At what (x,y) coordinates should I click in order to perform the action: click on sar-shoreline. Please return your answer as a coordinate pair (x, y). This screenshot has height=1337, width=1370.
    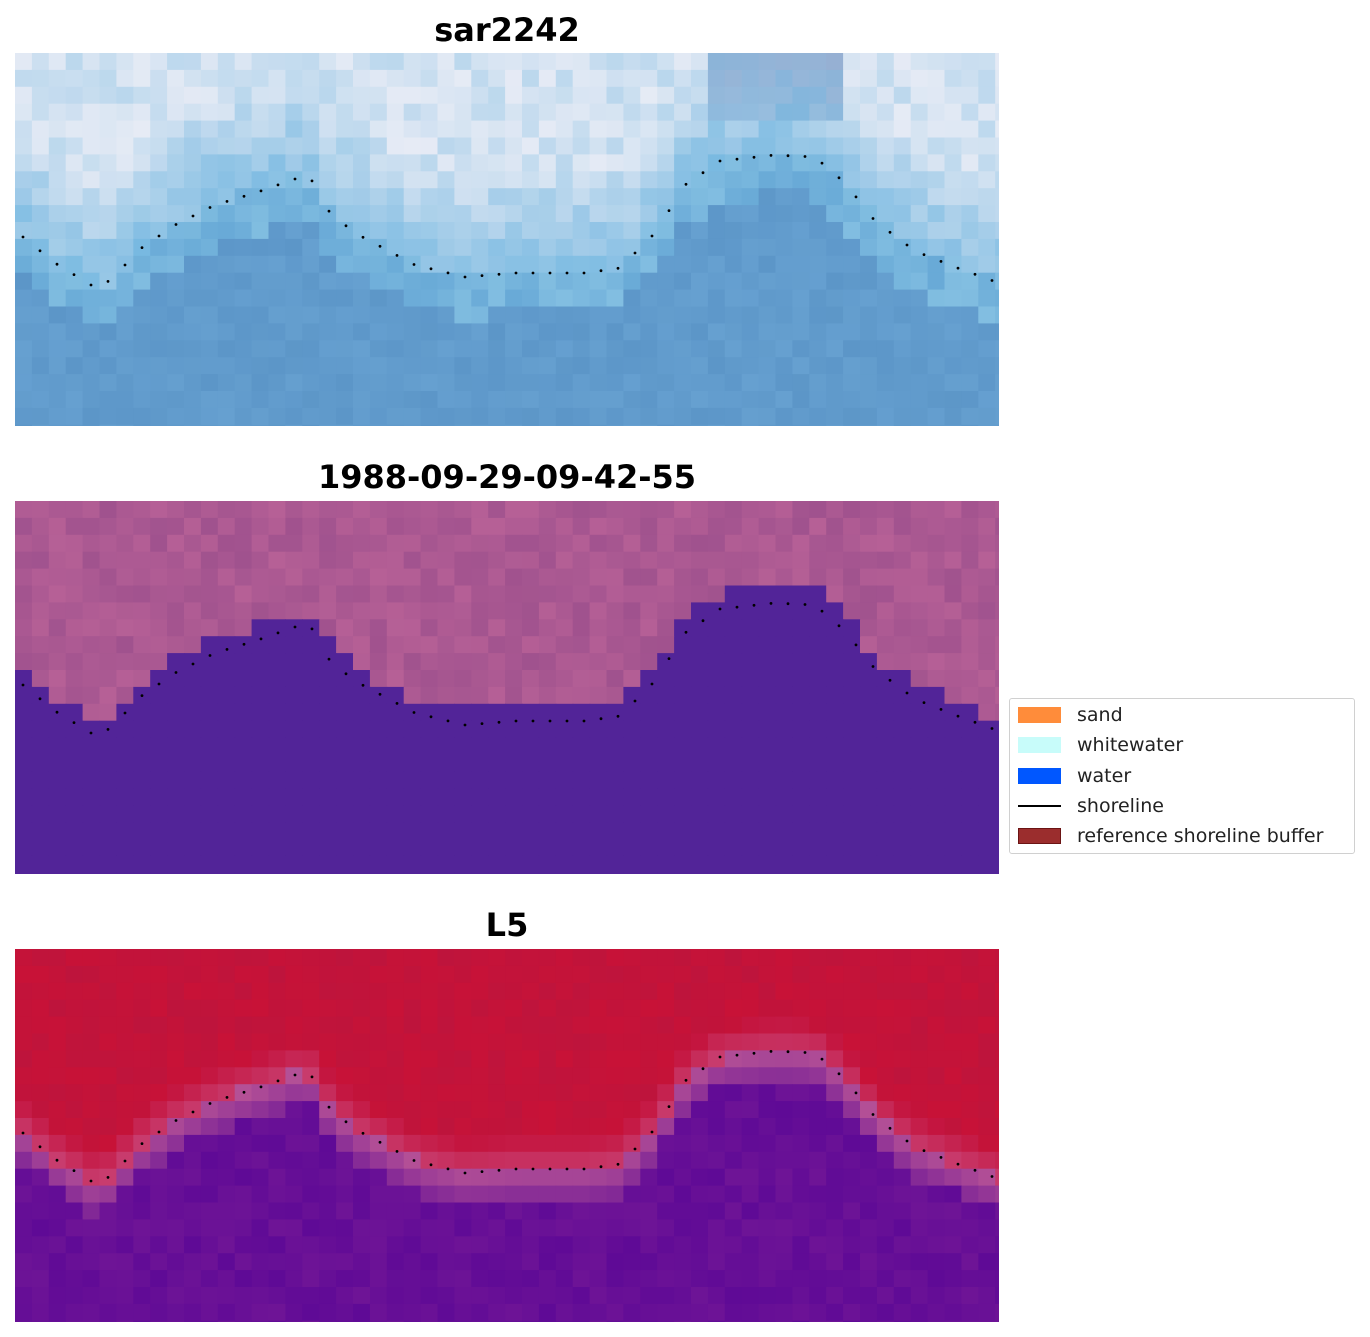
    Looking at the image, I should click on (507, 220).